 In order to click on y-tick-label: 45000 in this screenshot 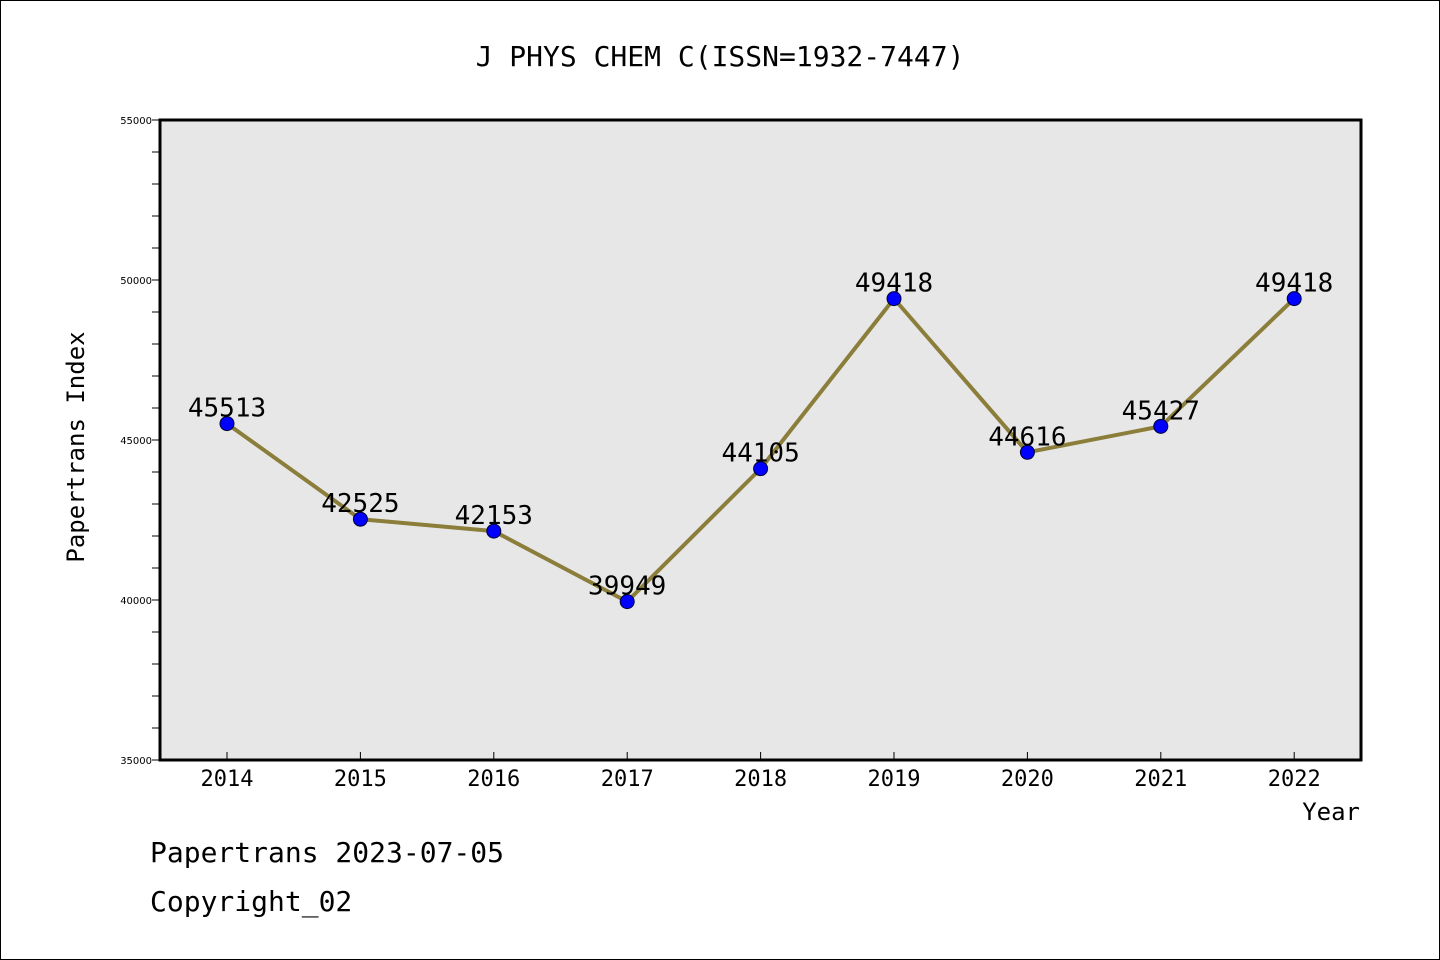, I will do `click(136, 441)`.